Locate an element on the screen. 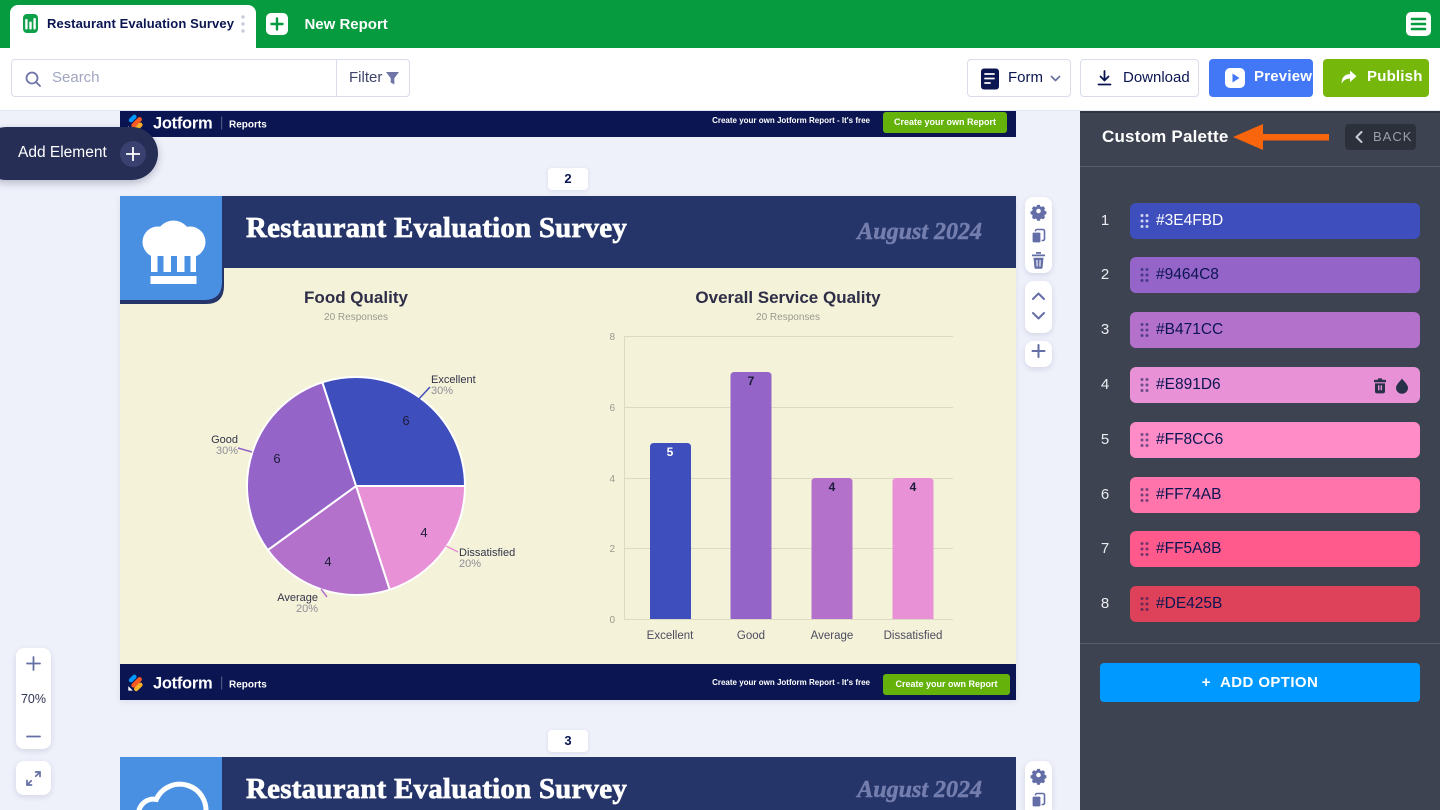 This screenshot has width=1440, height=810. svg-text: 7 is located at coordinates (751, 381).